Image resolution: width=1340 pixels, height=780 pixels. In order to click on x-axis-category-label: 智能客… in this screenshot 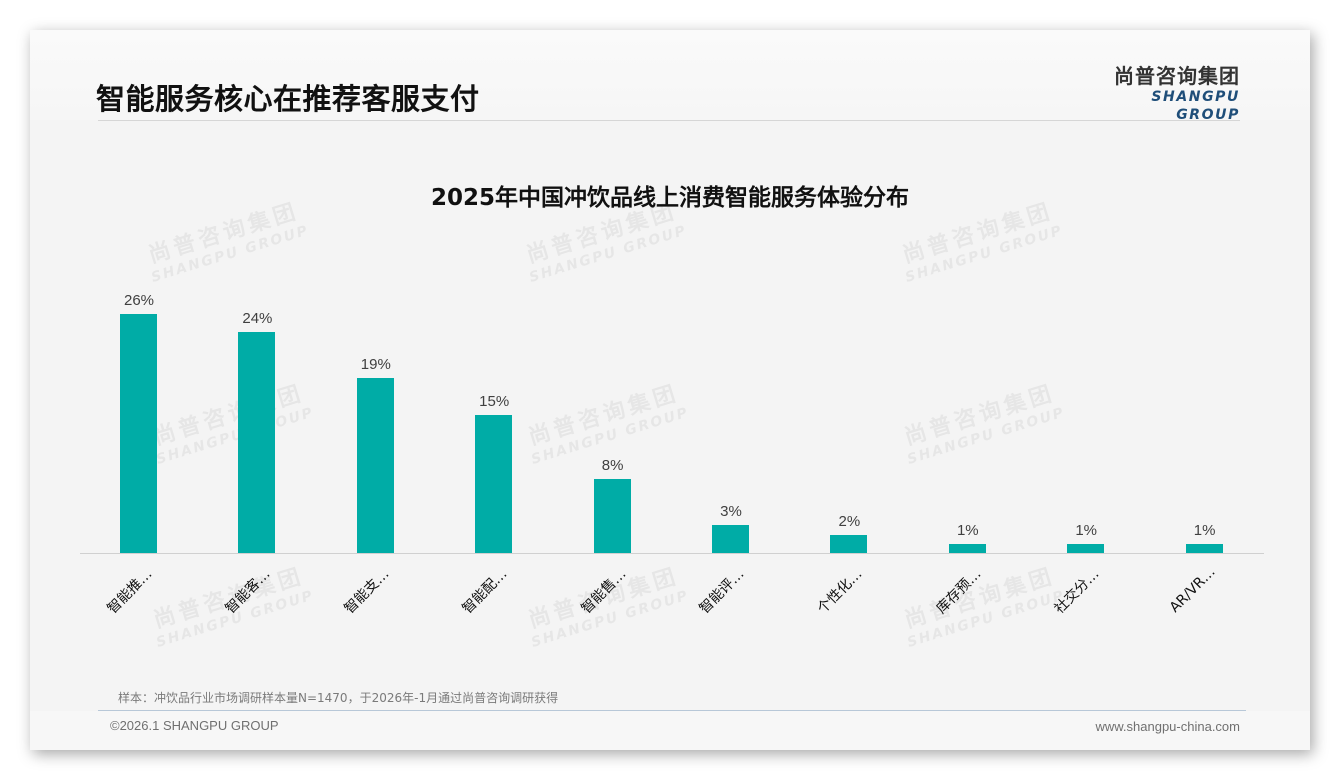, I will do `click(248, 592)`.